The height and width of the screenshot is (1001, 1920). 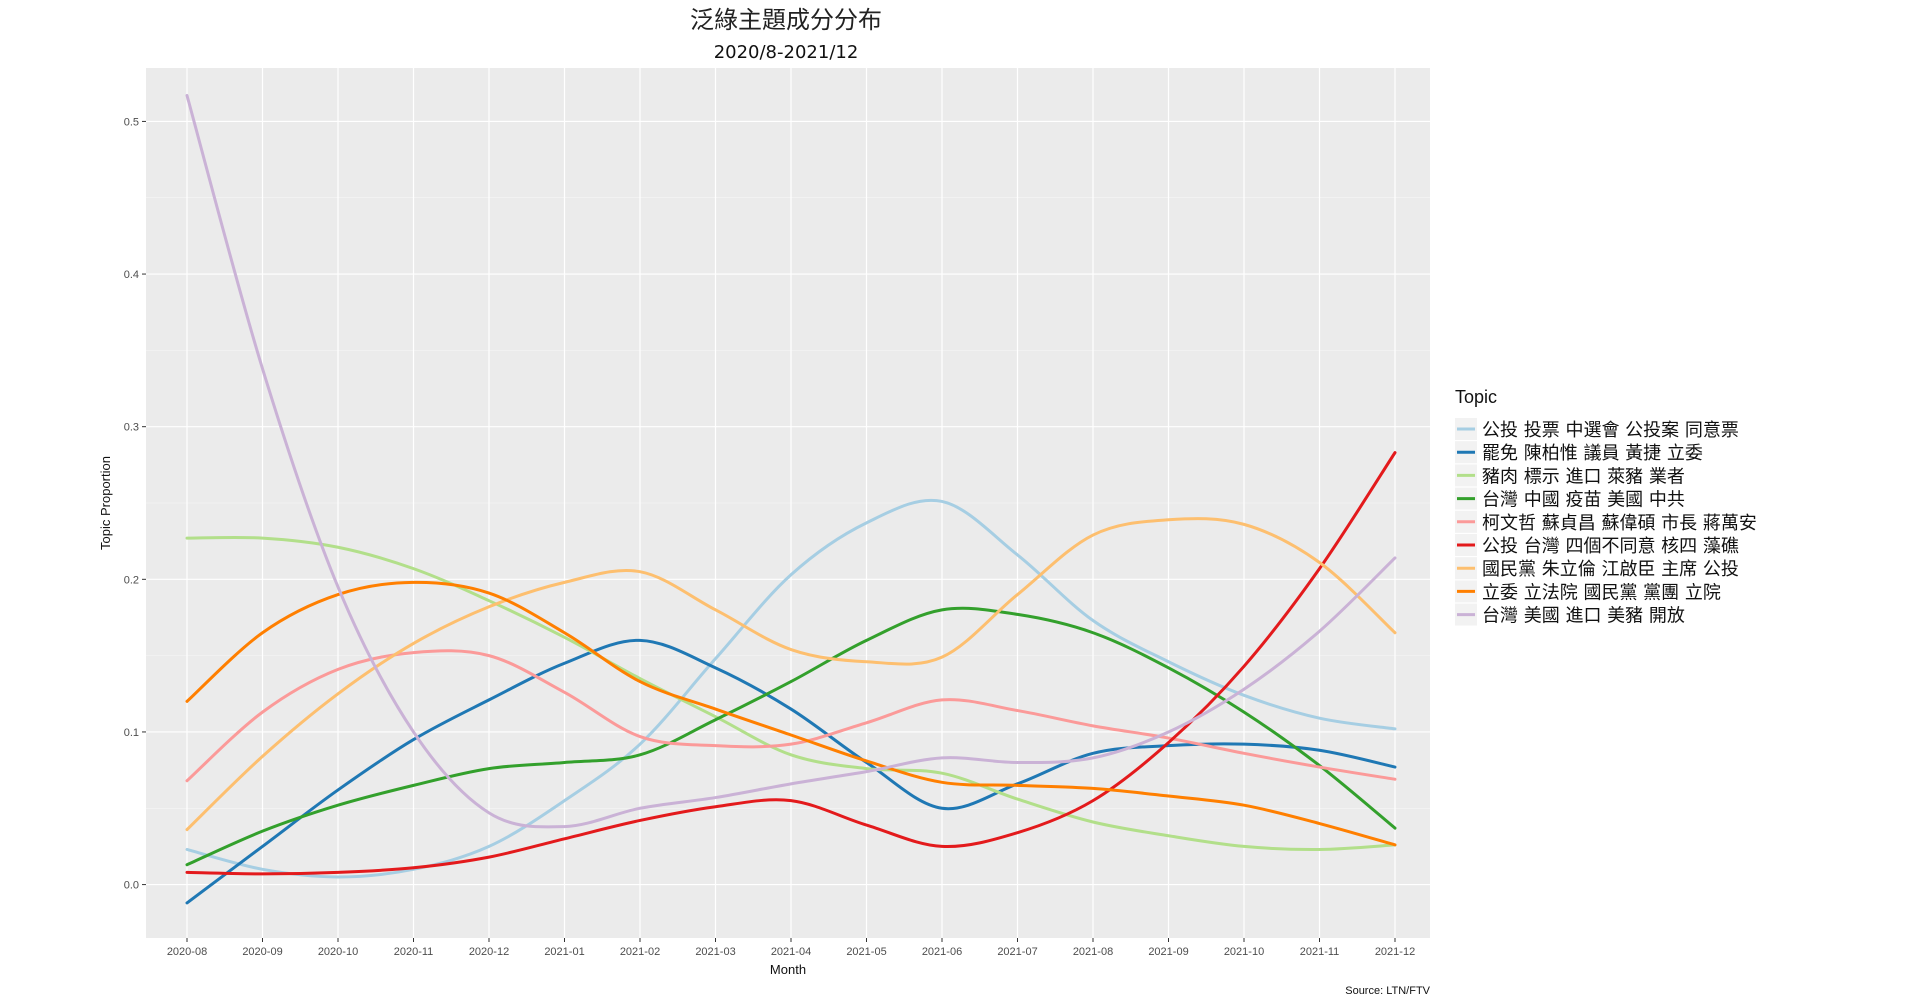 I want to click on legend-label: 柯文哲 蘇貞昌 蘇偉碩 市長 蔣萬安, so click(x=1619, y=523).